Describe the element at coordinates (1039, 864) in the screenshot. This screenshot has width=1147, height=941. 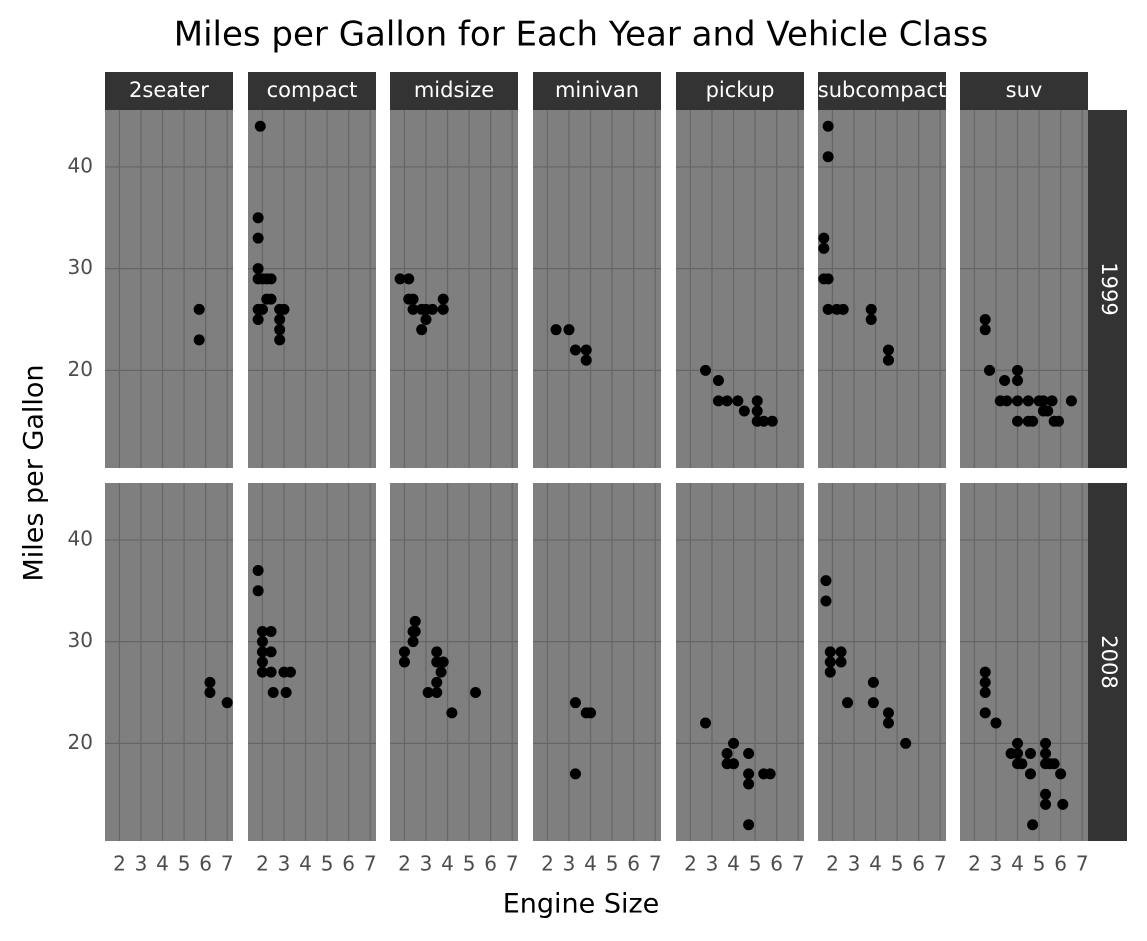
I see `x-tick-label: 5` at that location.